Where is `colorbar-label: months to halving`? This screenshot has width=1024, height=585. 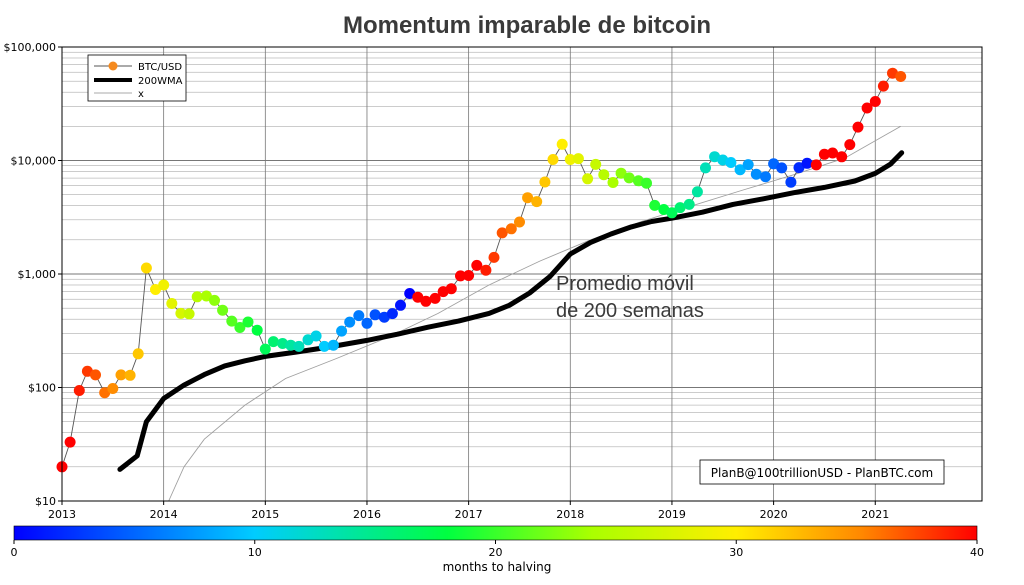 colorbar-label: months to halving is located at coordinates (497, 567).